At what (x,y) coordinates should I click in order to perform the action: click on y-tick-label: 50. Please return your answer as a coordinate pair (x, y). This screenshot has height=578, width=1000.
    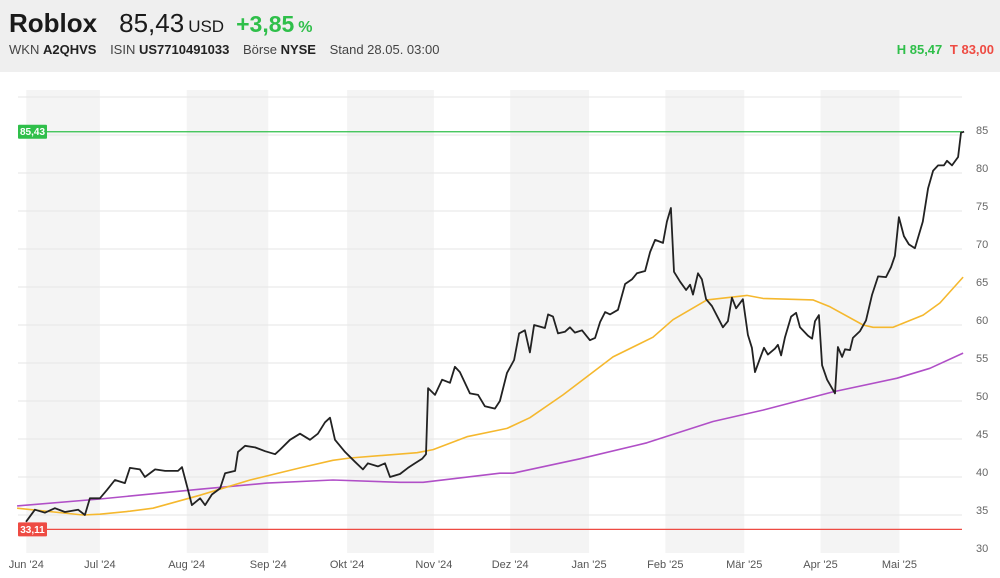
    Looking at the image, I should click on (982, 397).